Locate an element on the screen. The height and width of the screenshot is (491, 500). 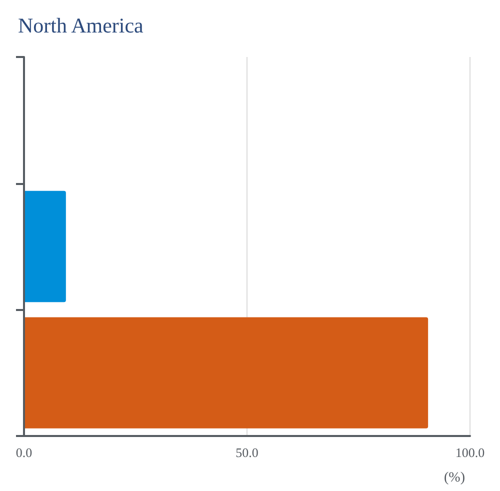
x-tick-label: 0.0 is located at coordinates (24, 452).